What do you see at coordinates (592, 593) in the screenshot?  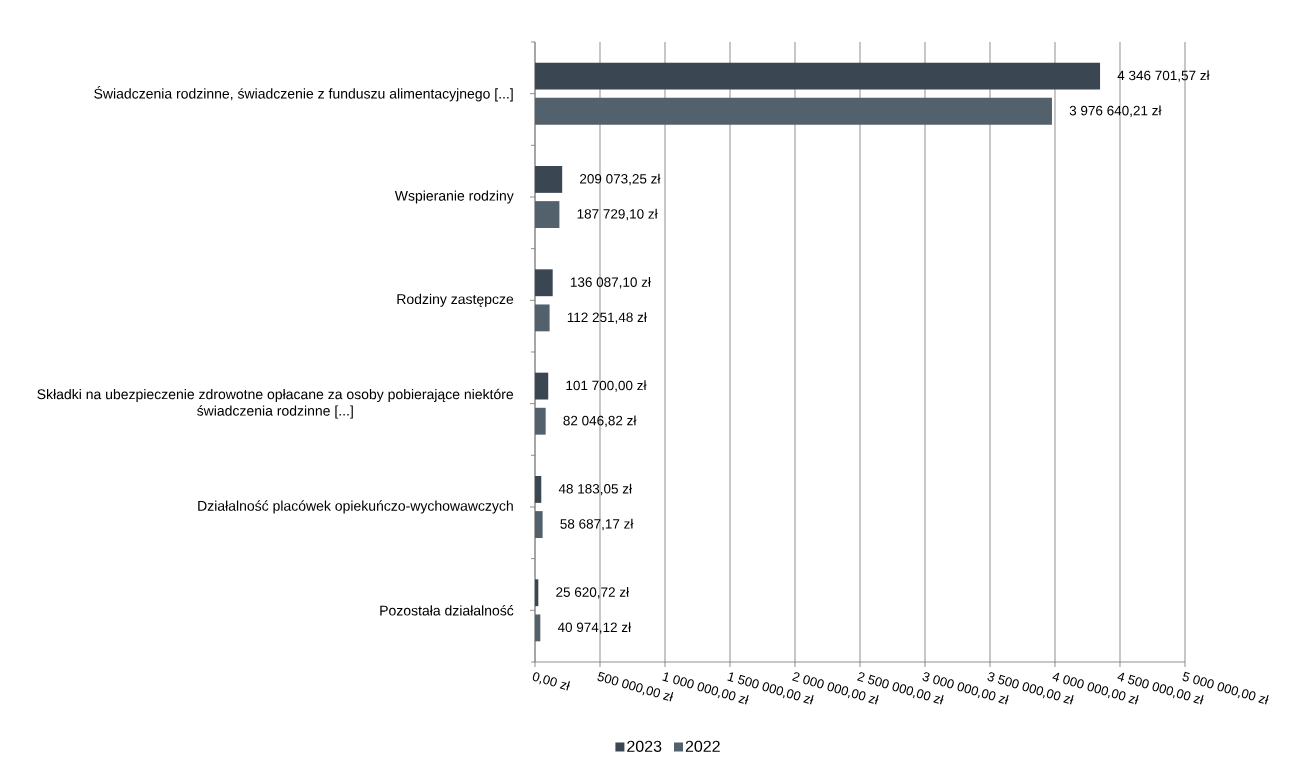 I see `data-label: 25 620,72 zł` at bounding box center [592, 593].